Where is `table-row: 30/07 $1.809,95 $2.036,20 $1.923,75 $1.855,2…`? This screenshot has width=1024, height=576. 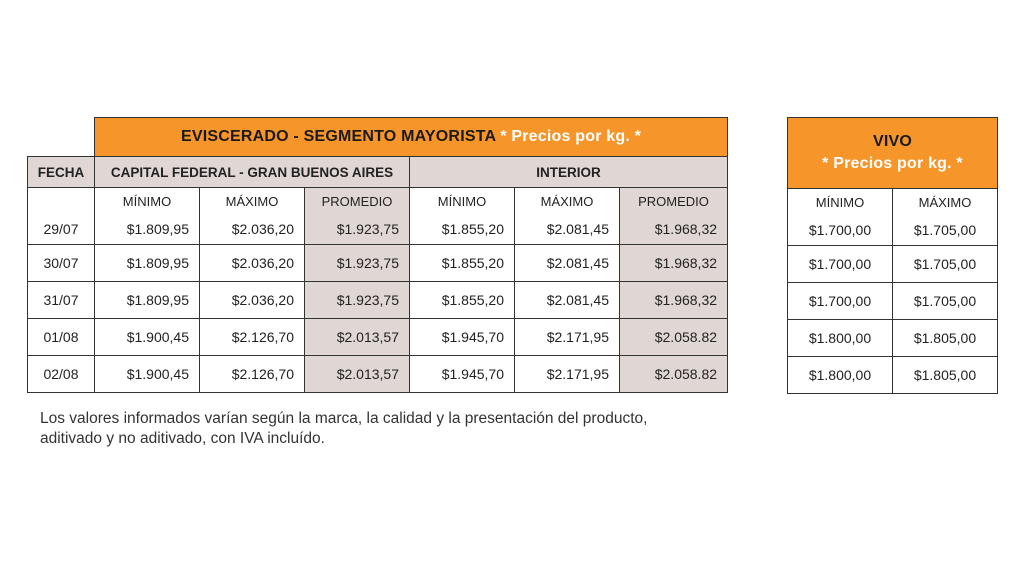 table-row: 30/07 $1.809,95 $2.036,20 $1.923,75 $1.855,2… is located at coordinates (378, 263).